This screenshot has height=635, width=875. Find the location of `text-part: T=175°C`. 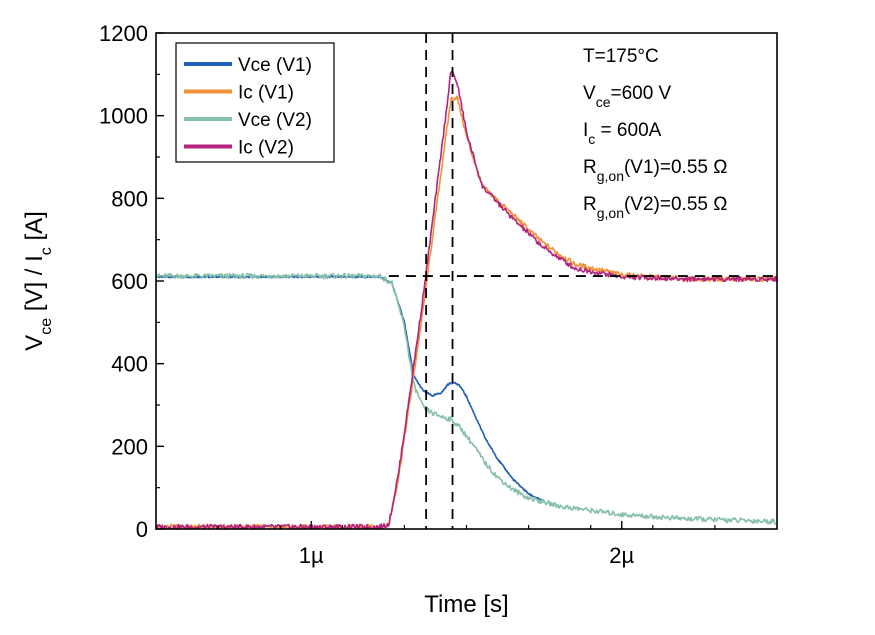

text-part: T=175°C is located at coordinates (621, 56).